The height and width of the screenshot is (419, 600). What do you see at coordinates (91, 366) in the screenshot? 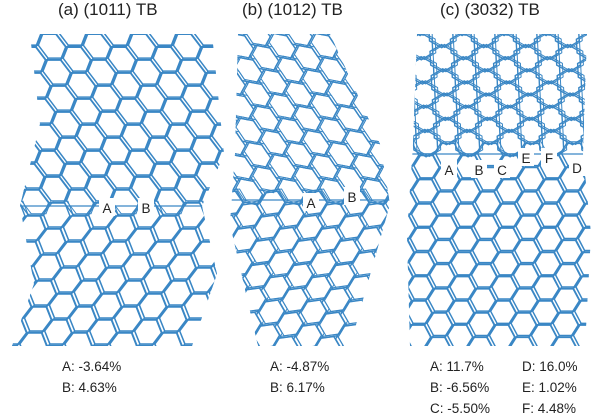
I see `strain-a-A: A: -3.64%` at bounding box center [91, 366].